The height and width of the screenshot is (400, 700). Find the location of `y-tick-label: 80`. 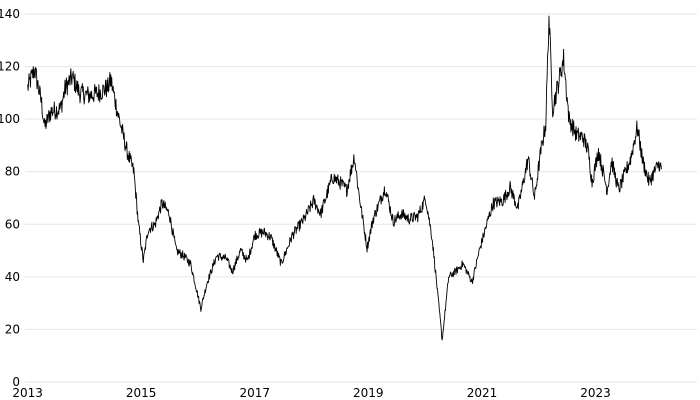

y-tick-label: 80 is located at coordinates (12, 172).